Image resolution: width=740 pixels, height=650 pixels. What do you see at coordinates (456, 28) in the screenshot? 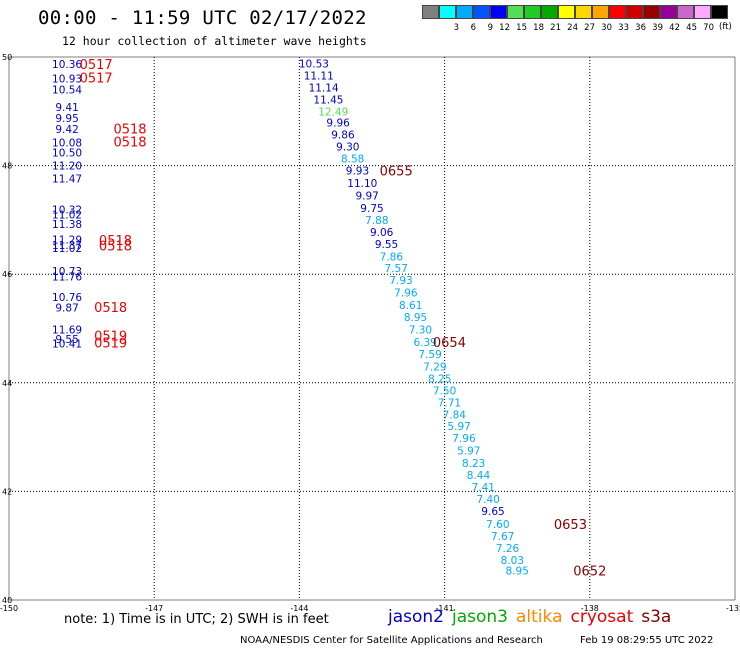
I see `color-scale-label: 3` at bounding box center [456, 28].